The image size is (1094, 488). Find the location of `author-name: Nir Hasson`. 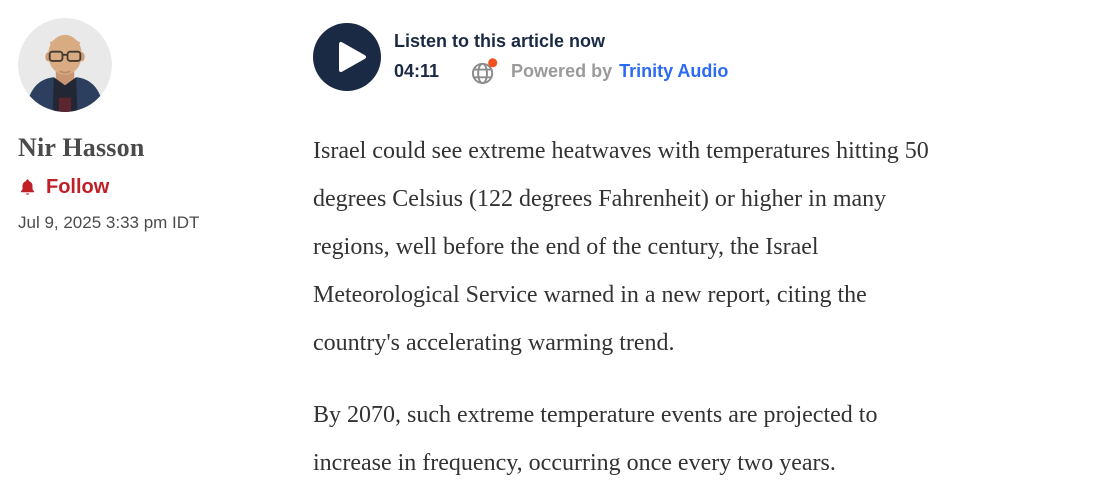

author-name: Nir Hasson is located at coordinates (81, 147).